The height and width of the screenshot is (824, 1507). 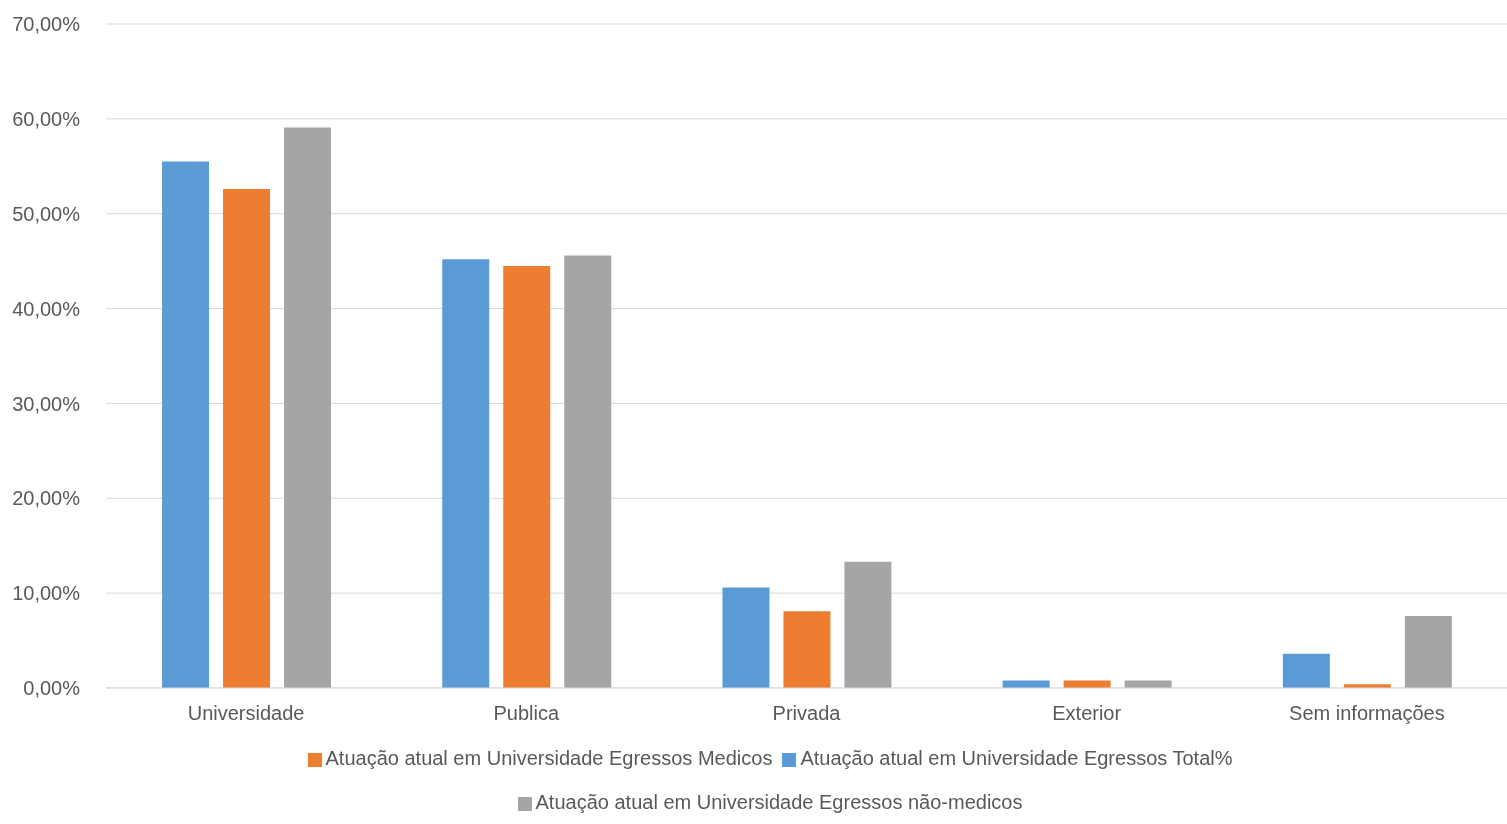 I want to click on y-tick-label: 30,00%, so click(x=46, y=403).